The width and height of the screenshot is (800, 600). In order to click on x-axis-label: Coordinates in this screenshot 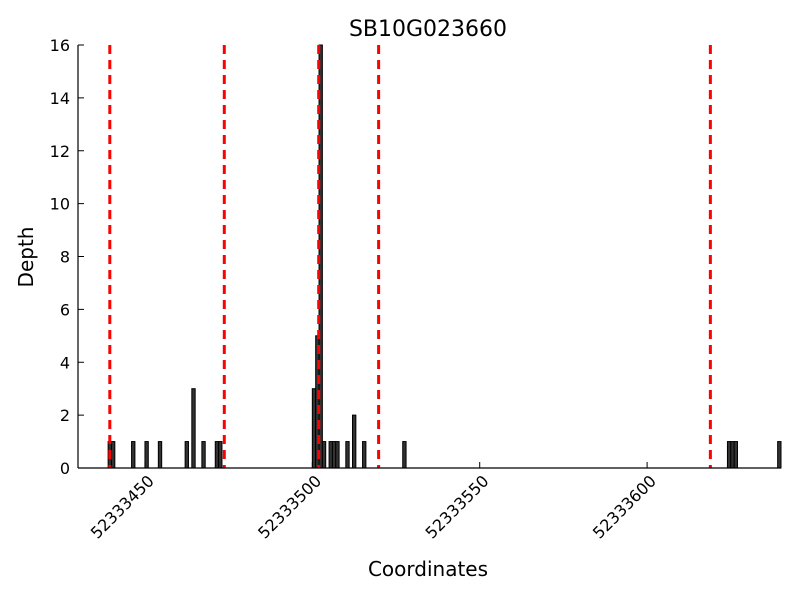, I will do `click(428, 569)`.